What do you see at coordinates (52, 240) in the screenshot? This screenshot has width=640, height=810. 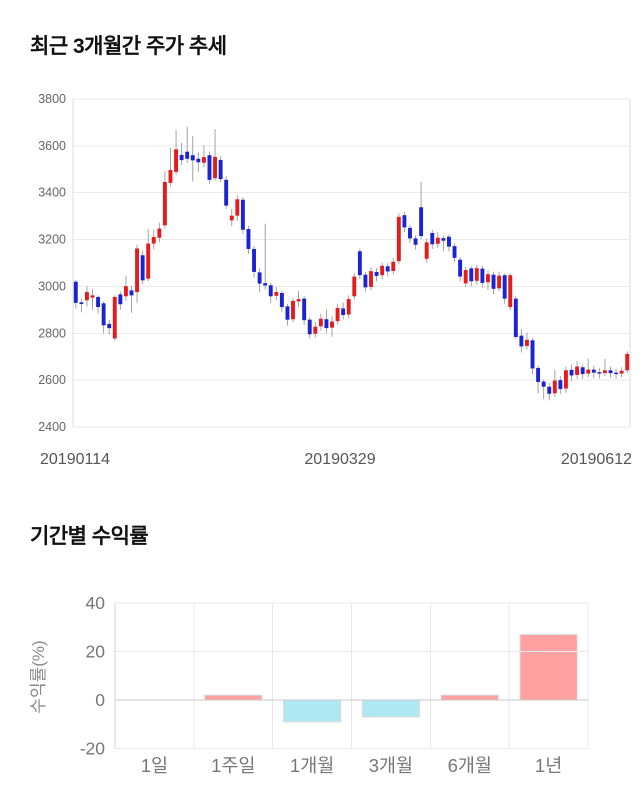 I see `price-y-tick: 3200` at bounding box center [52, 240].